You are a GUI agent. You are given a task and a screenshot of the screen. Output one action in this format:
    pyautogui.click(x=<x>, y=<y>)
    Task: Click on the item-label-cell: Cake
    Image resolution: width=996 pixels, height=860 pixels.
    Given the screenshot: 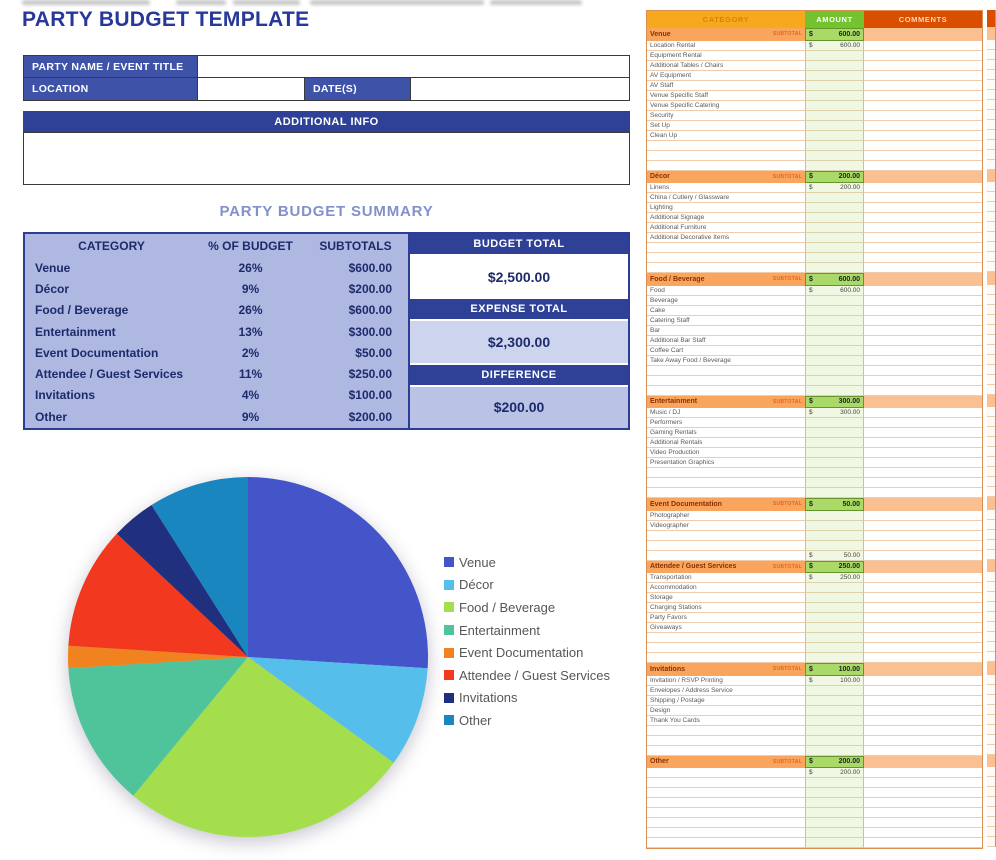 What is the action you would take?
    pyautogui.click(x=726, y=311)
    